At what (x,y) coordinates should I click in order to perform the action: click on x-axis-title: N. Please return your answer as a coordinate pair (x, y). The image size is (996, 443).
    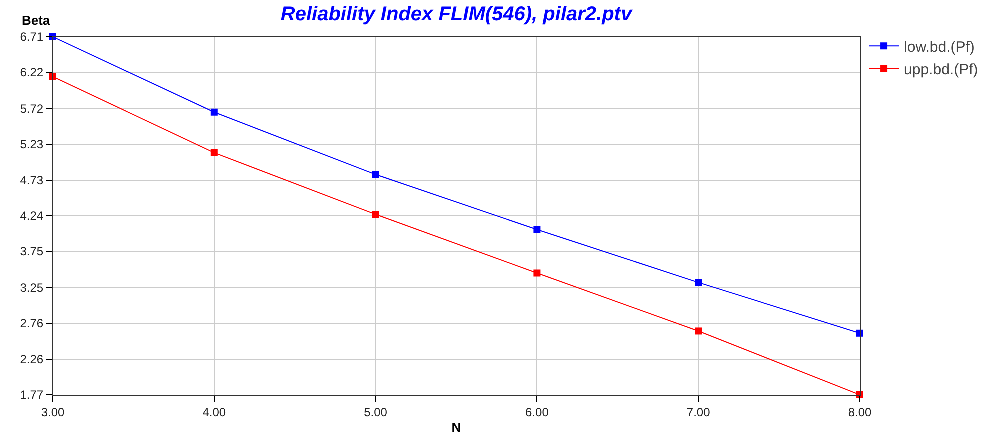
    Looking at the image, I should click on (457, 427).